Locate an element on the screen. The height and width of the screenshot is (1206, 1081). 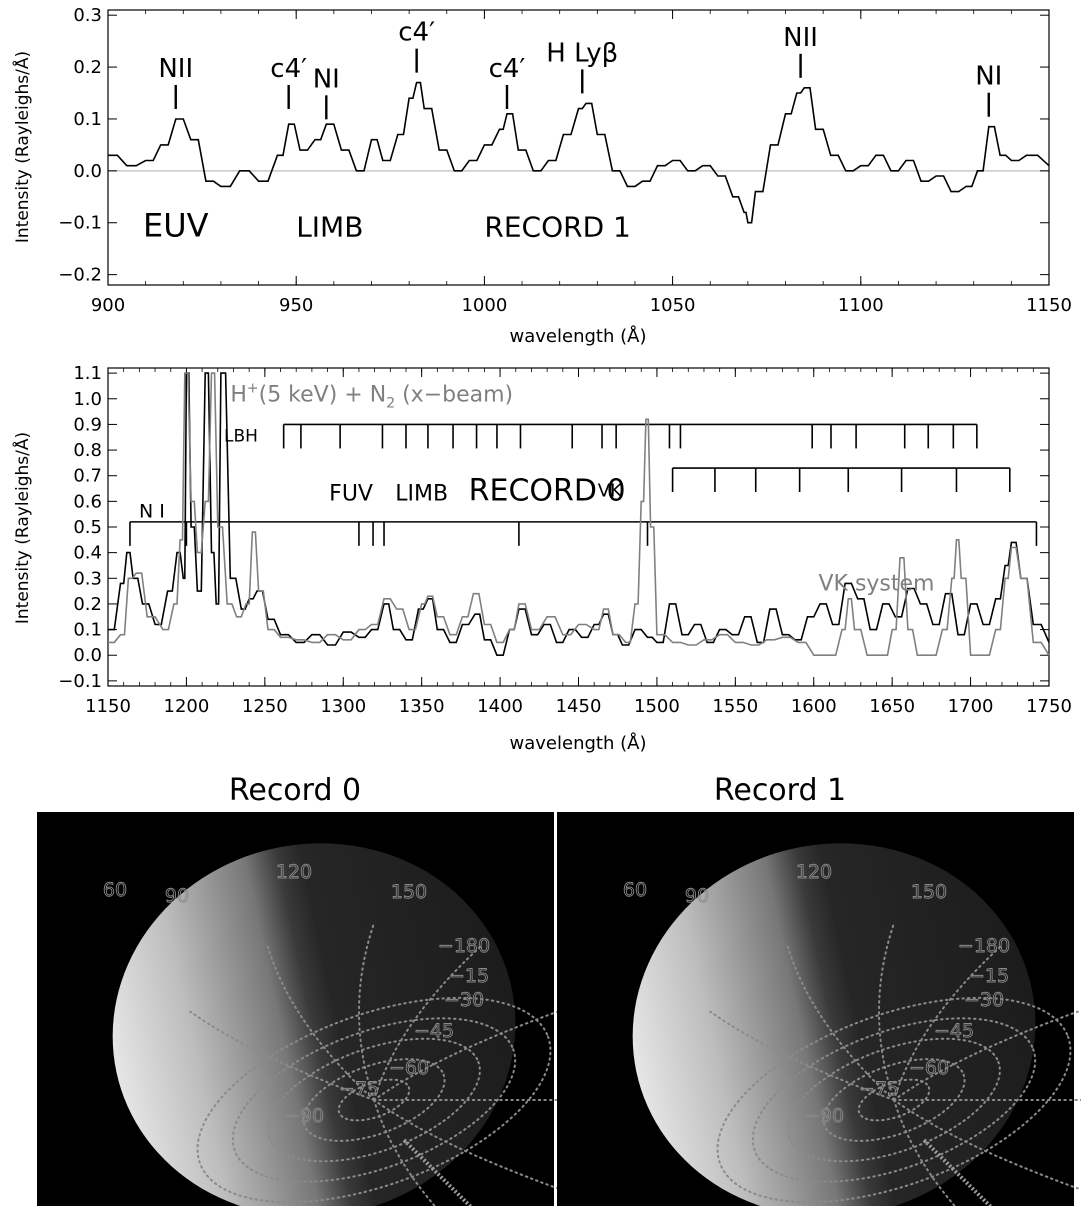
x-tick-label: 1100 is located at coordinates (861, 305).